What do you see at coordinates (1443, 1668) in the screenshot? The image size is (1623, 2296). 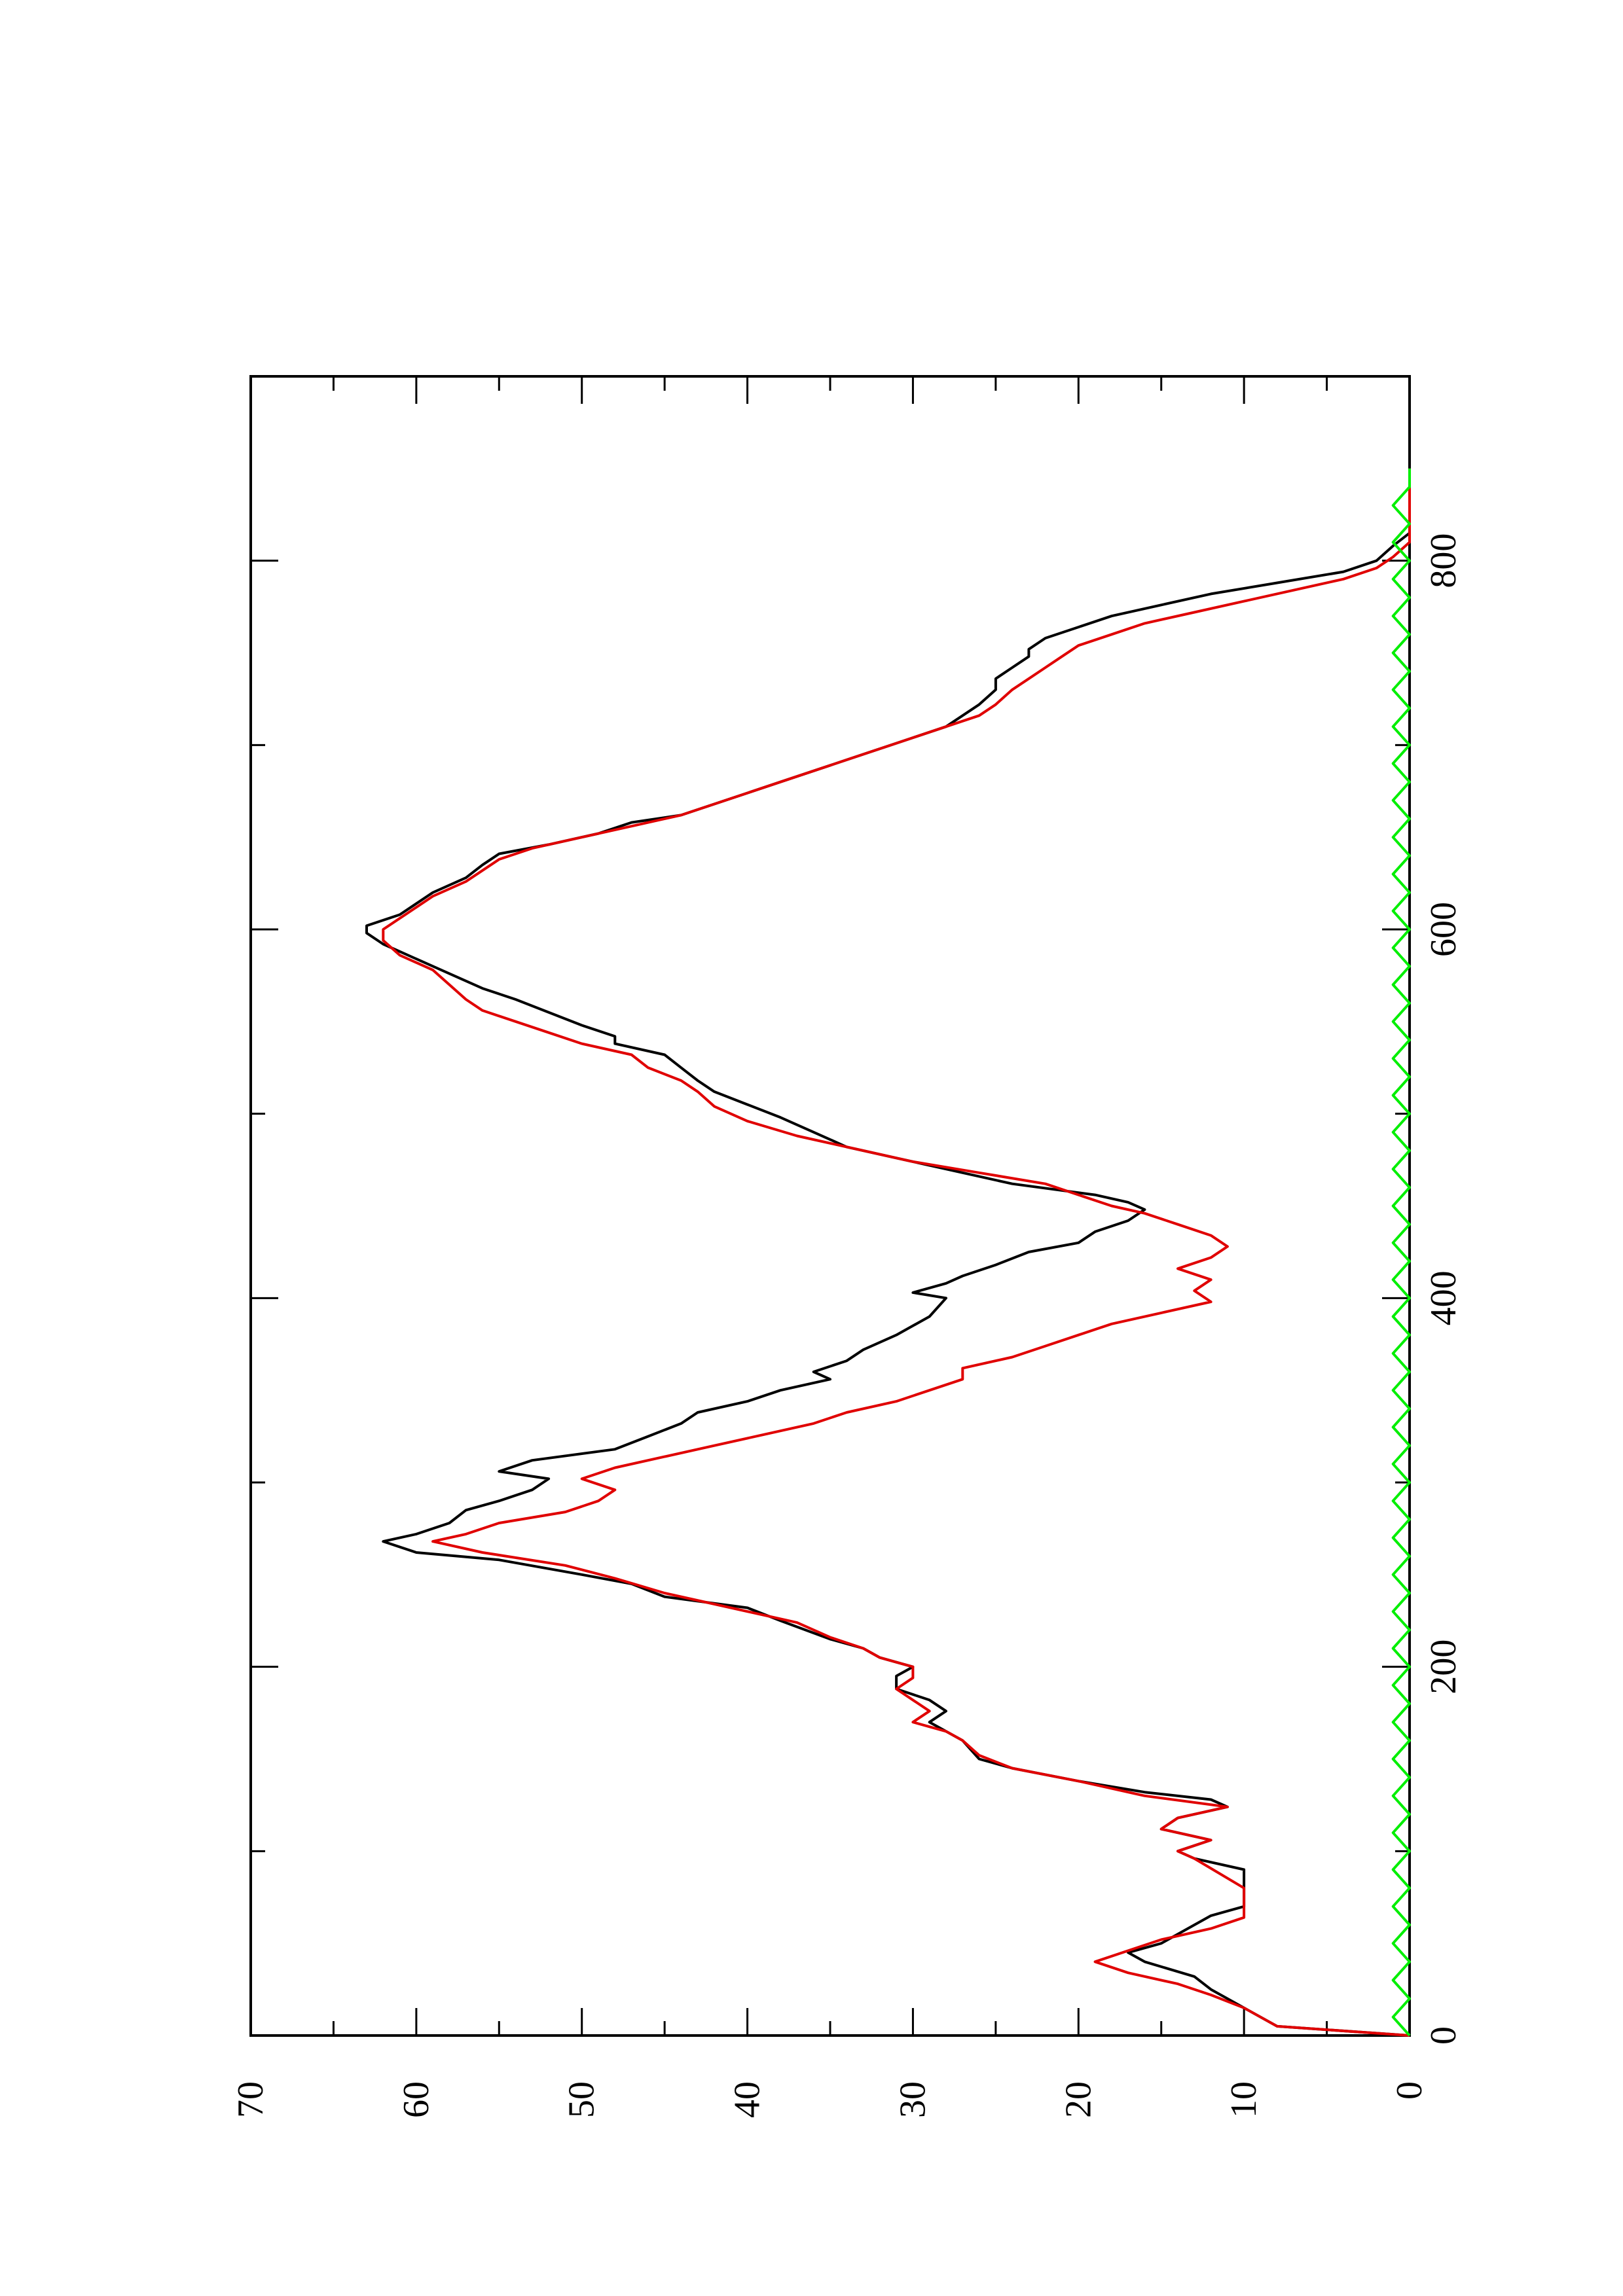 I see `x-tick-label: 200` at bounding box center [1443, 1668].